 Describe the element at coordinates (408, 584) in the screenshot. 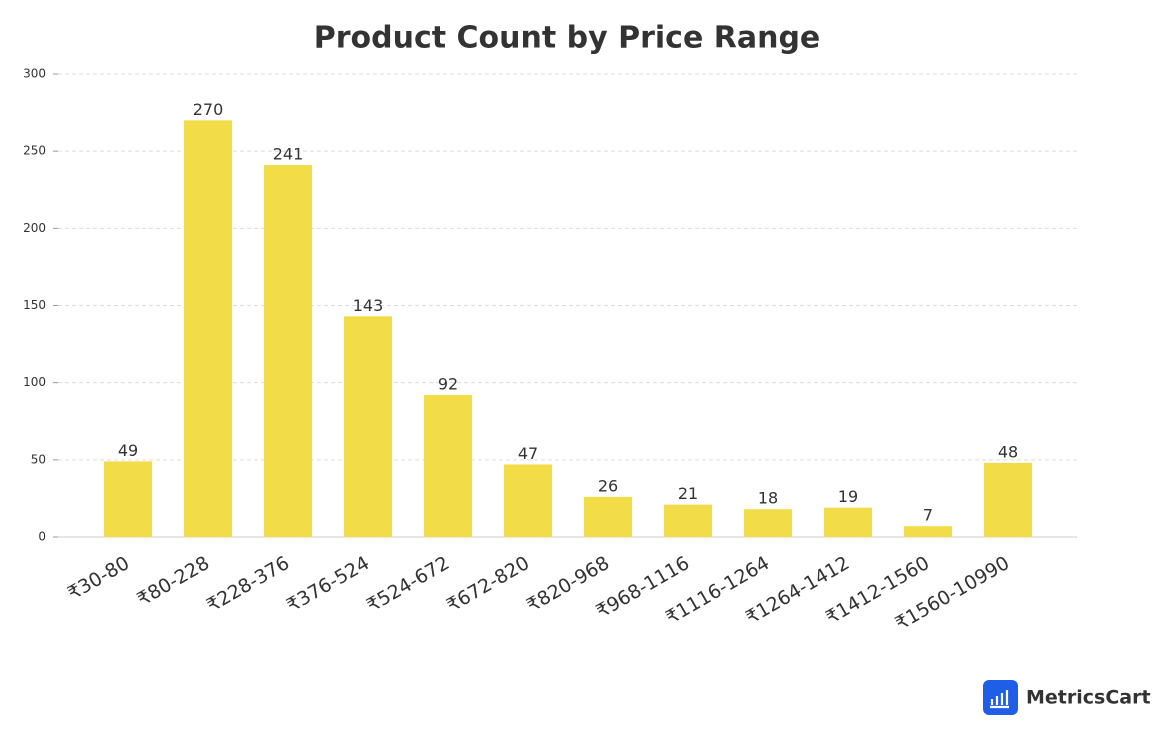

I see `x-tick-label: ₹524-672` at that location.